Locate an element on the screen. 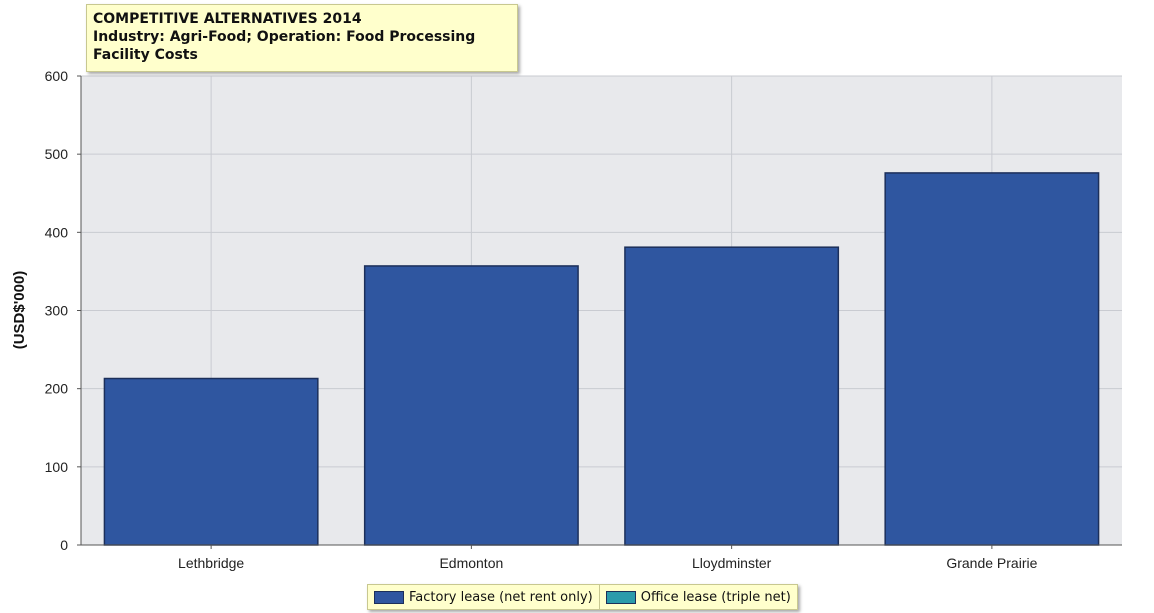 This screenshot has width=1154, height=613. x-tick-label: Edmonton is located at coordinates (471, 563).